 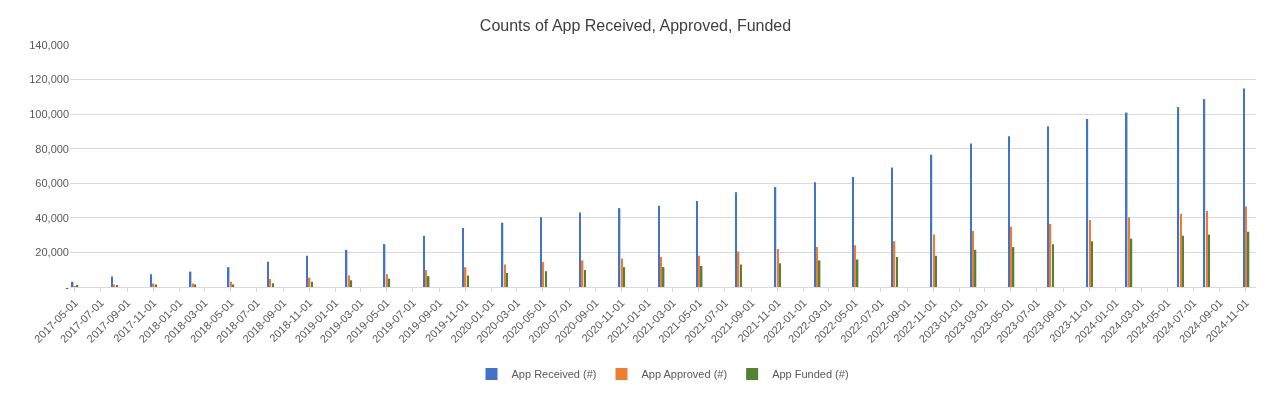 I want to click on y-tick-label: 80,000, so click(x=52, y=148).